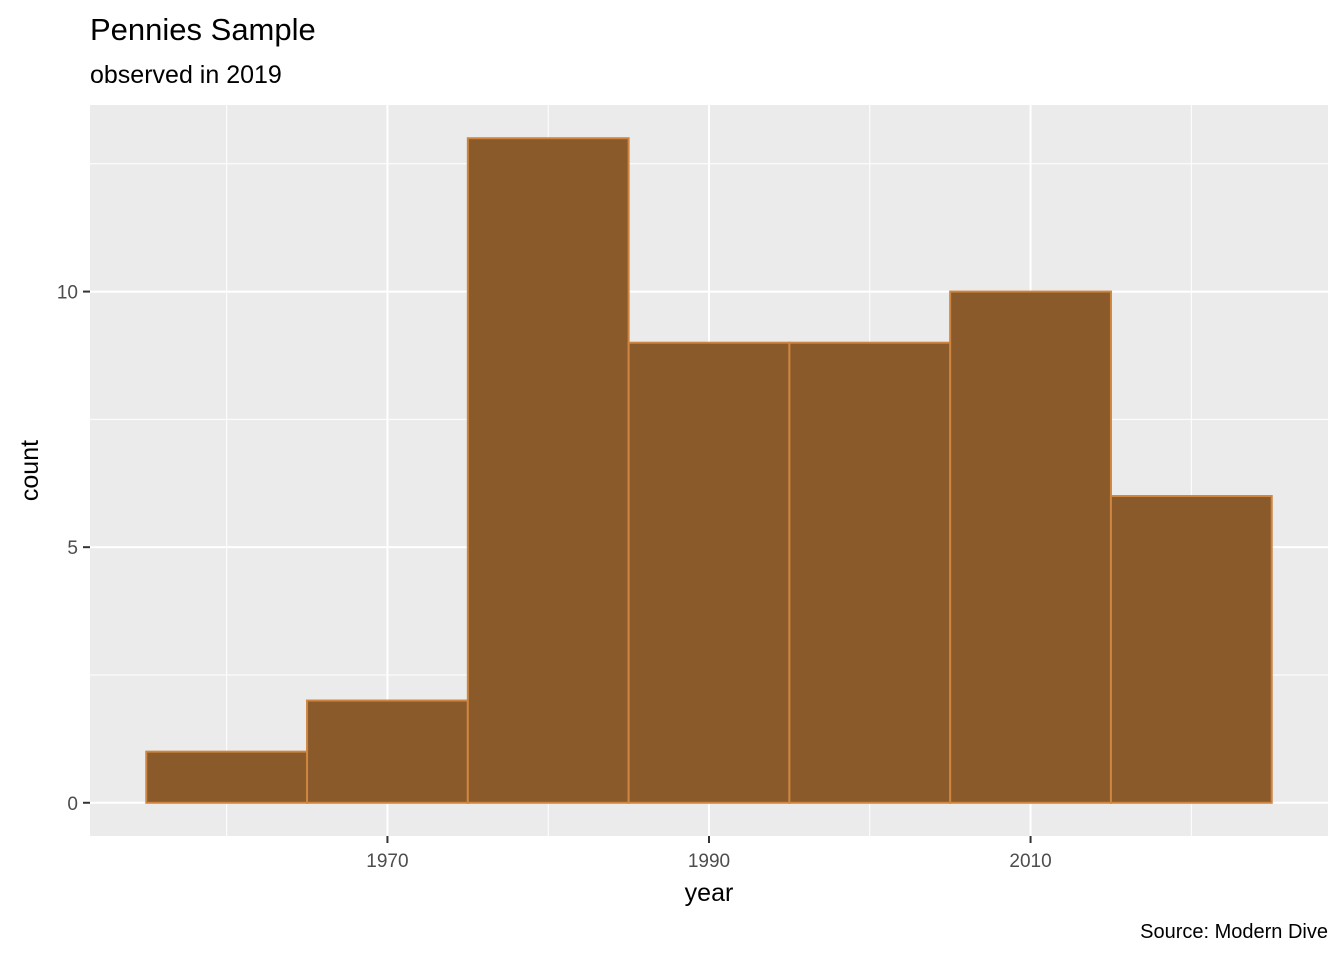  What do you see at coordinates (1030, 861) in the screenshot?
I see `x-tick-label: 2010` at bounding box center [1030, 861].